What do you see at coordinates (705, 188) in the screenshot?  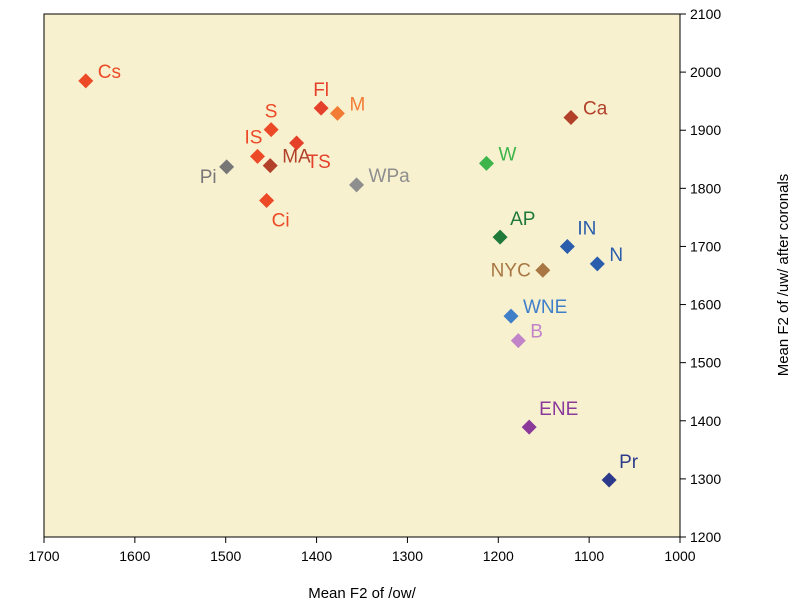 I see `y-tick-label: 1800` at bounding box center [705, 188].